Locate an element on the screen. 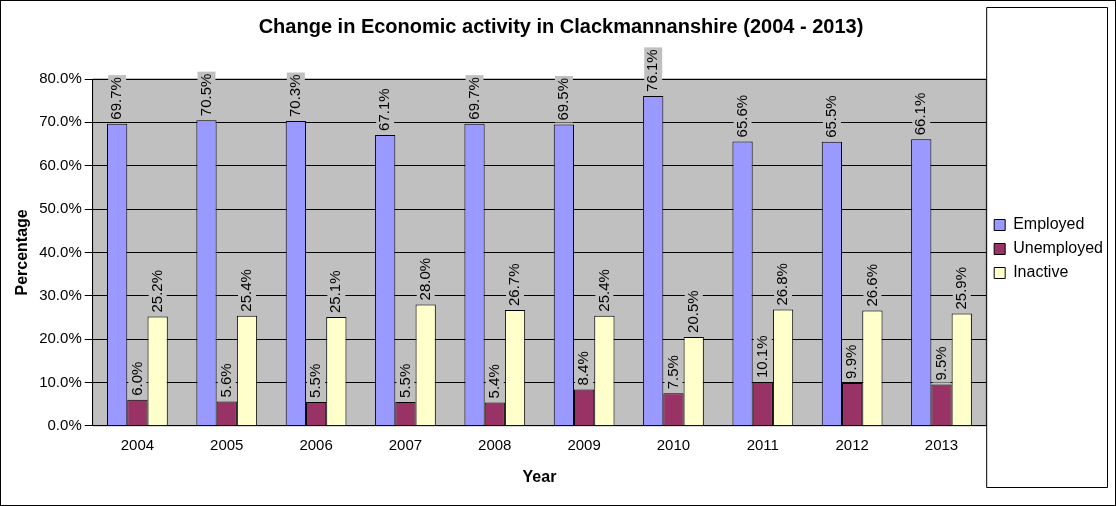 This screenshot has width=1116, height=506. data-label: 6.0% is located at coordinates (136, 378).